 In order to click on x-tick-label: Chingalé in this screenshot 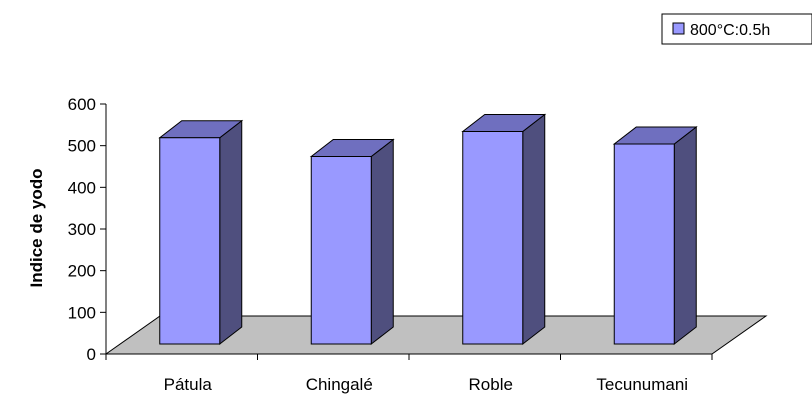, I will do `click(339, 384)`.